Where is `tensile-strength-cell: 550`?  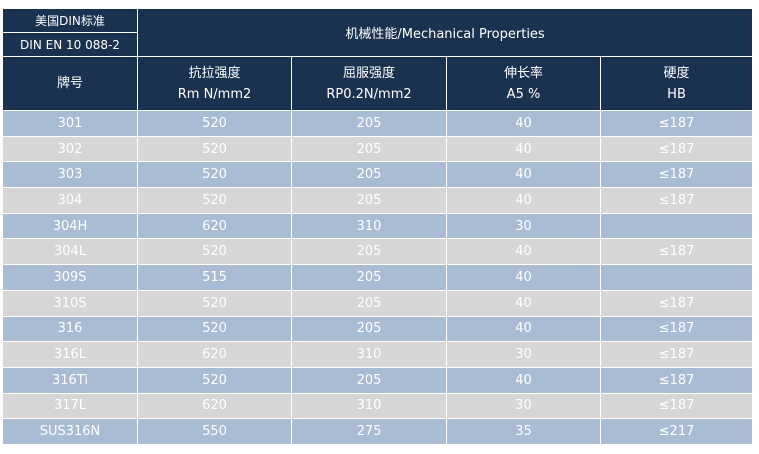
tensile-strength-cell: 550 is located at coordinates (214, 431).